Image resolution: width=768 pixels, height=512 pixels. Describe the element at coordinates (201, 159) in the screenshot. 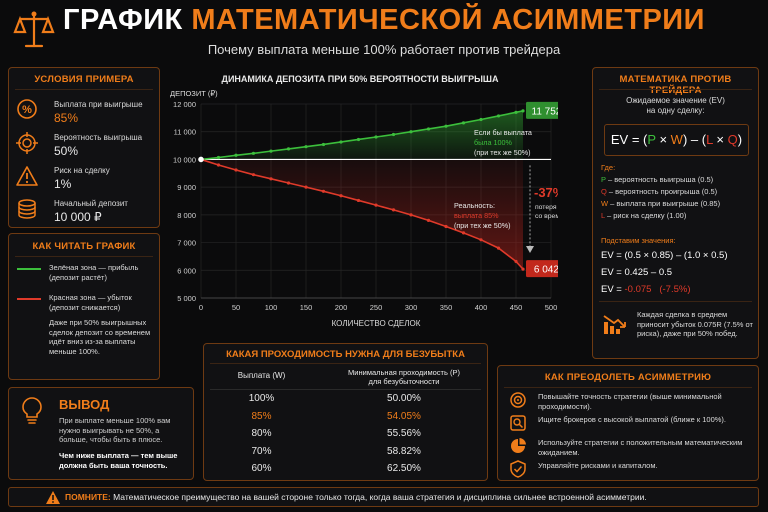

I see `start-point` at that location.